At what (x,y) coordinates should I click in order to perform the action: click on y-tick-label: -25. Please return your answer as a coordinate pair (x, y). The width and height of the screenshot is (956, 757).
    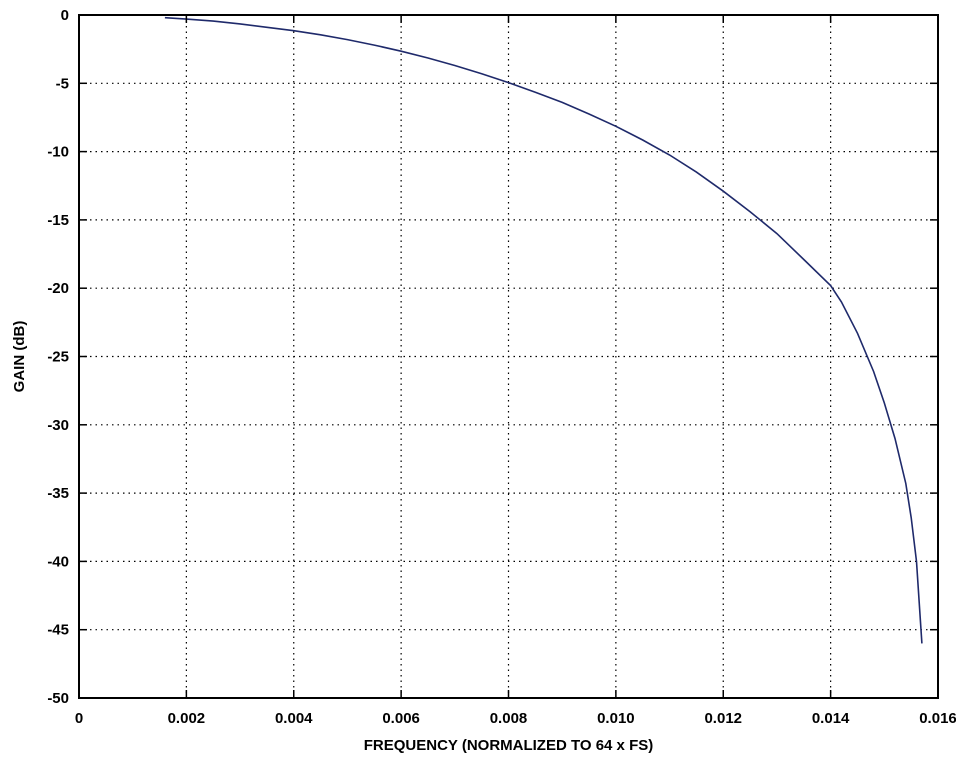
    Looking at the image, I should click on (58, 357).